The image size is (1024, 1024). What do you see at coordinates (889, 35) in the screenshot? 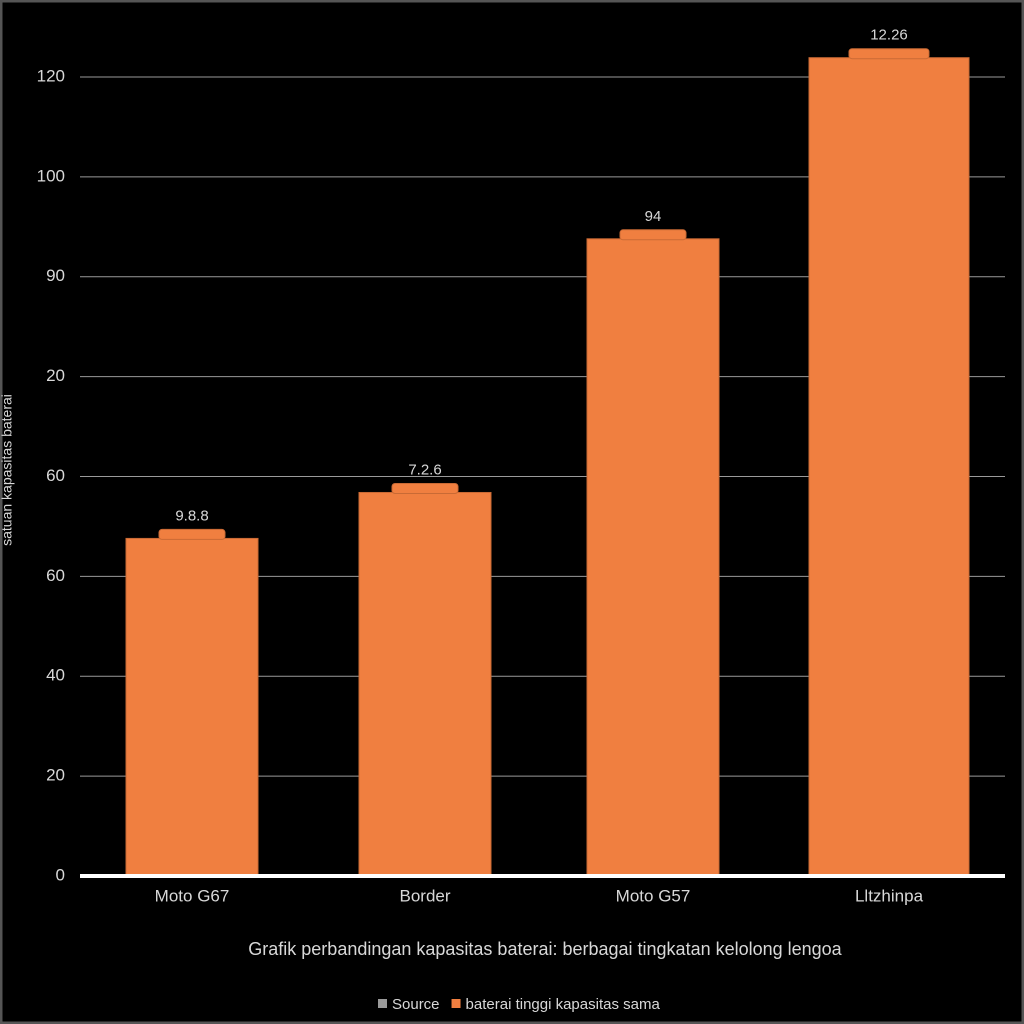
I see `value-label: 12.26` at bounding box center [889, 35].